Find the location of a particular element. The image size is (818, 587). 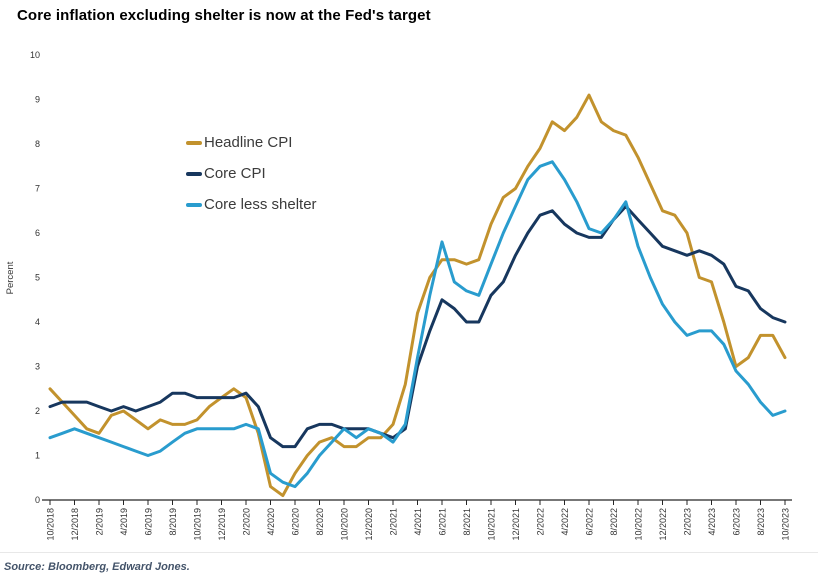

legend-label-headline-cpi: Headline CPI is located at coordinates (248, 142).